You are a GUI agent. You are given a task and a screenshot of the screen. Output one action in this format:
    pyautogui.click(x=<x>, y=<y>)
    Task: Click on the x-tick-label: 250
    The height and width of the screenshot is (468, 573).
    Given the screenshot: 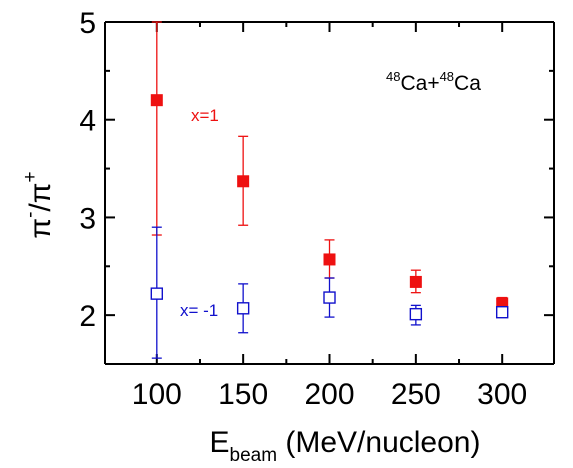 What is the action you would take?
    pyautogui.click(x=416, y=394)
    